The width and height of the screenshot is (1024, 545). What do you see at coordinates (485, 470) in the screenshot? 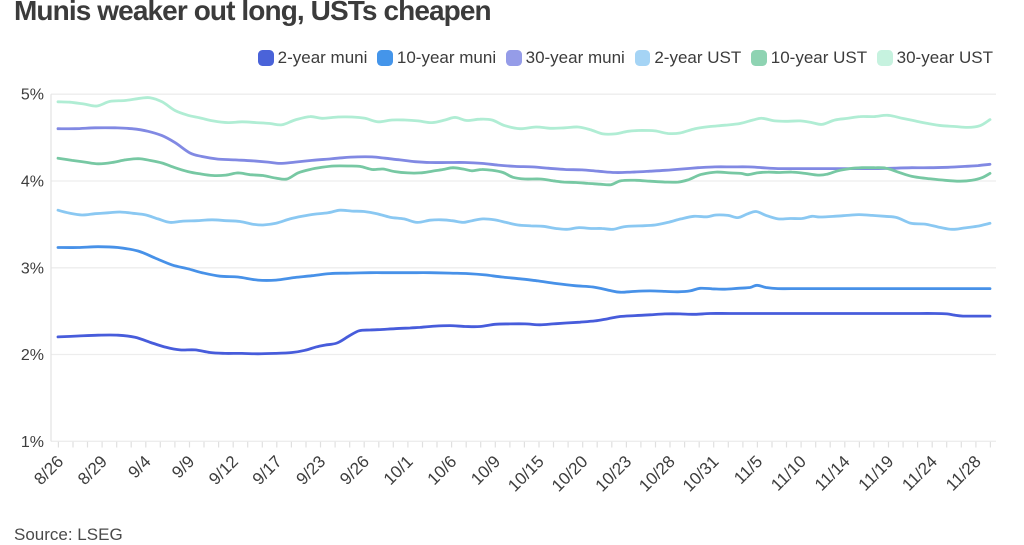
I see `svg-text: 10/9` at bounding box center [485, 470].